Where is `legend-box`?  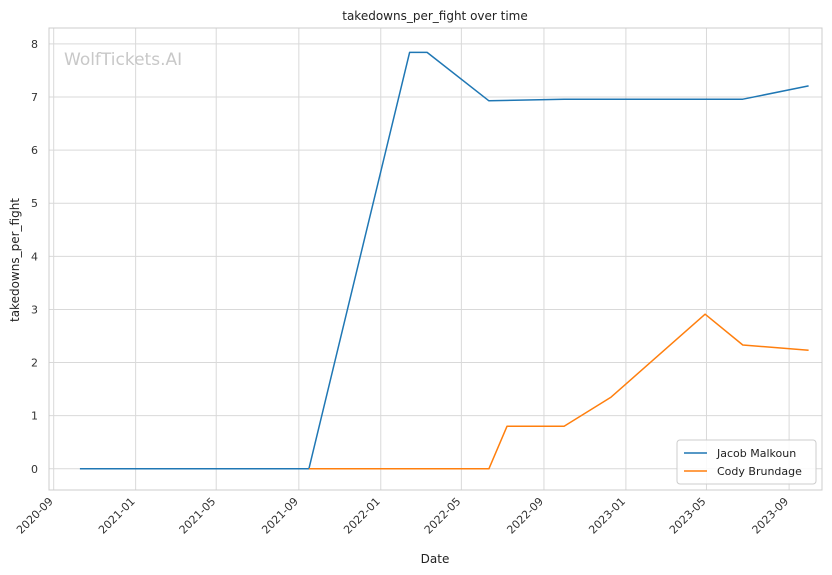
legend-box is located at coordinates (746, 462).